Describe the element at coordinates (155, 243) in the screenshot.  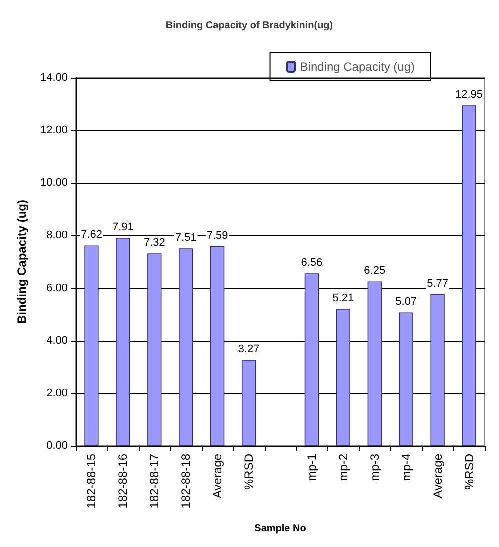
I see `data-label: 7.32` at that location.